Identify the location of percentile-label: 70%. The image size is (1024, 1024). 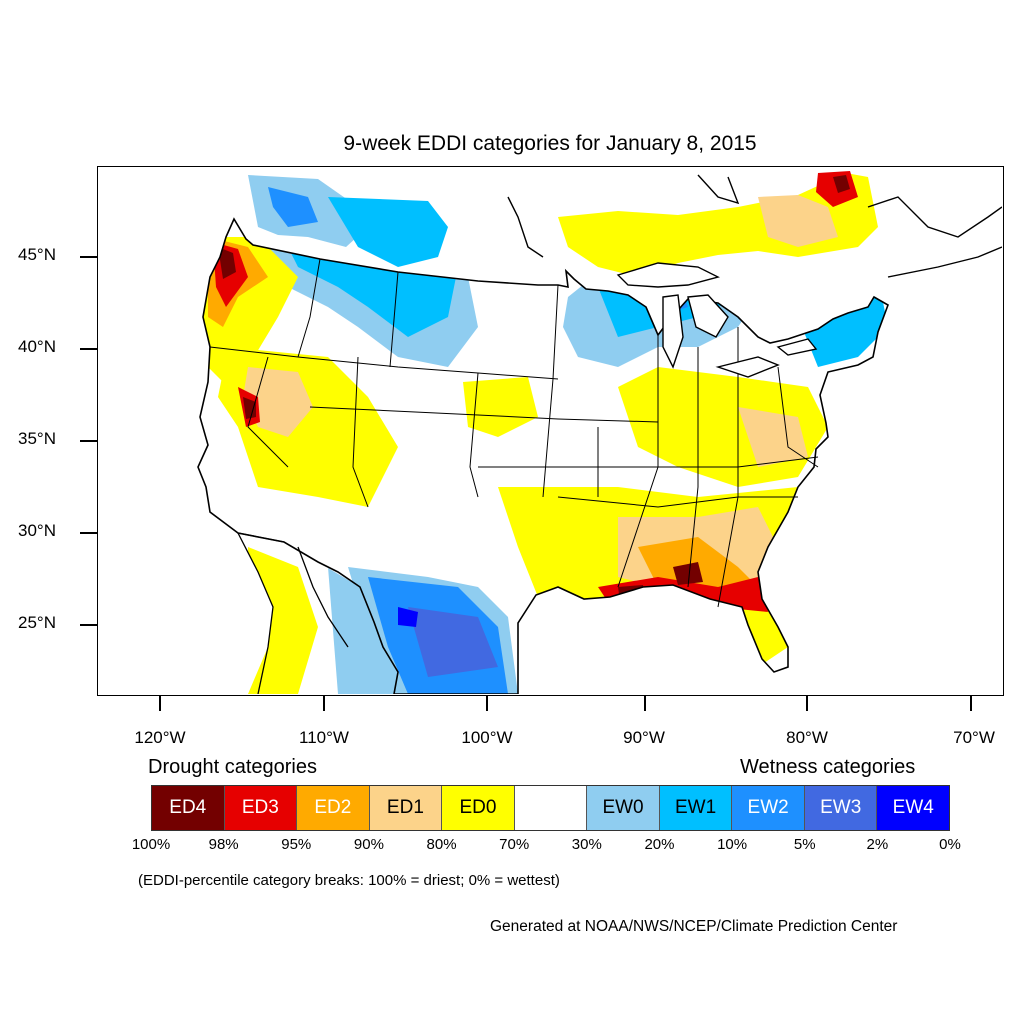
(514, 844).